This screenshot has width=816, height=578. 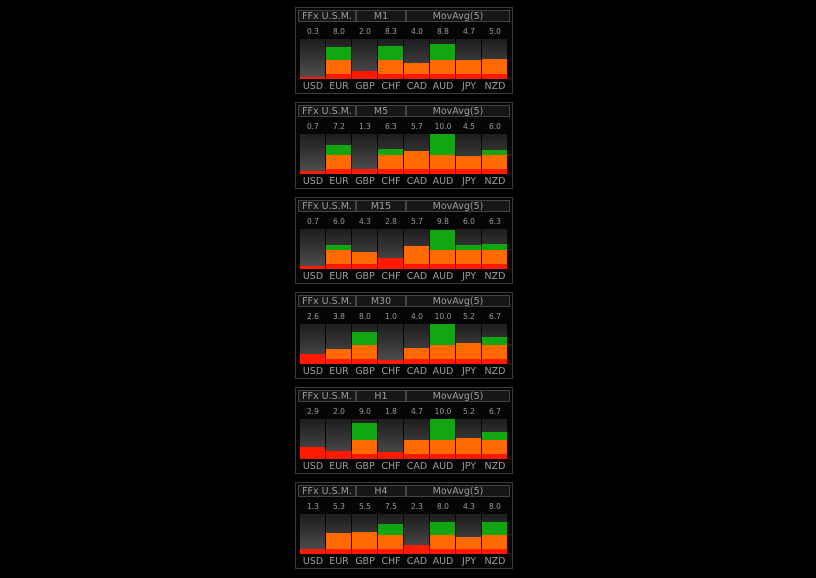 I want to click on currency-label-cad: CAD, so click(x=417, y=466).